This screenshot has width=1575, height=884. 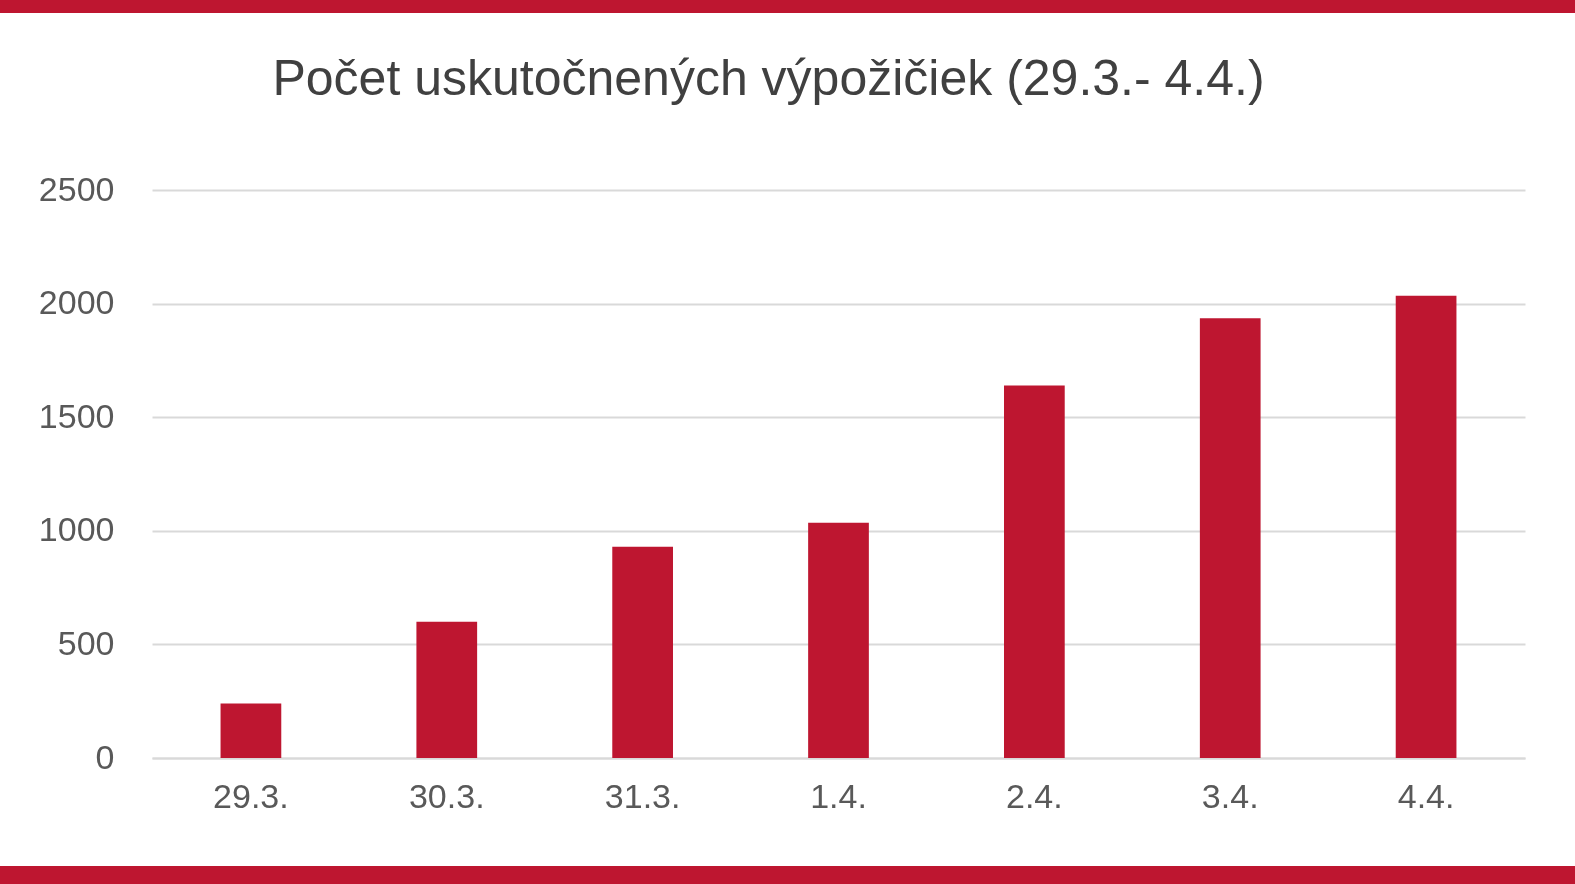 I want to click on y-tick-label: 0, so click(x=105, y=756).